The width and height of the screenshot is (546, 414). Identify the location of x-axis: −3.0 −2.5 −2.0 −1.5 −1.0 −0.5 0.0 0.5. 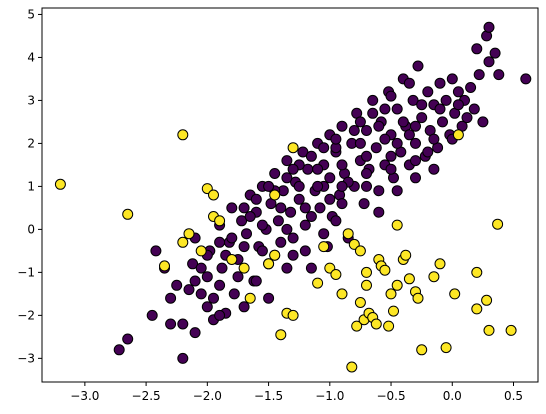
(296, 392).